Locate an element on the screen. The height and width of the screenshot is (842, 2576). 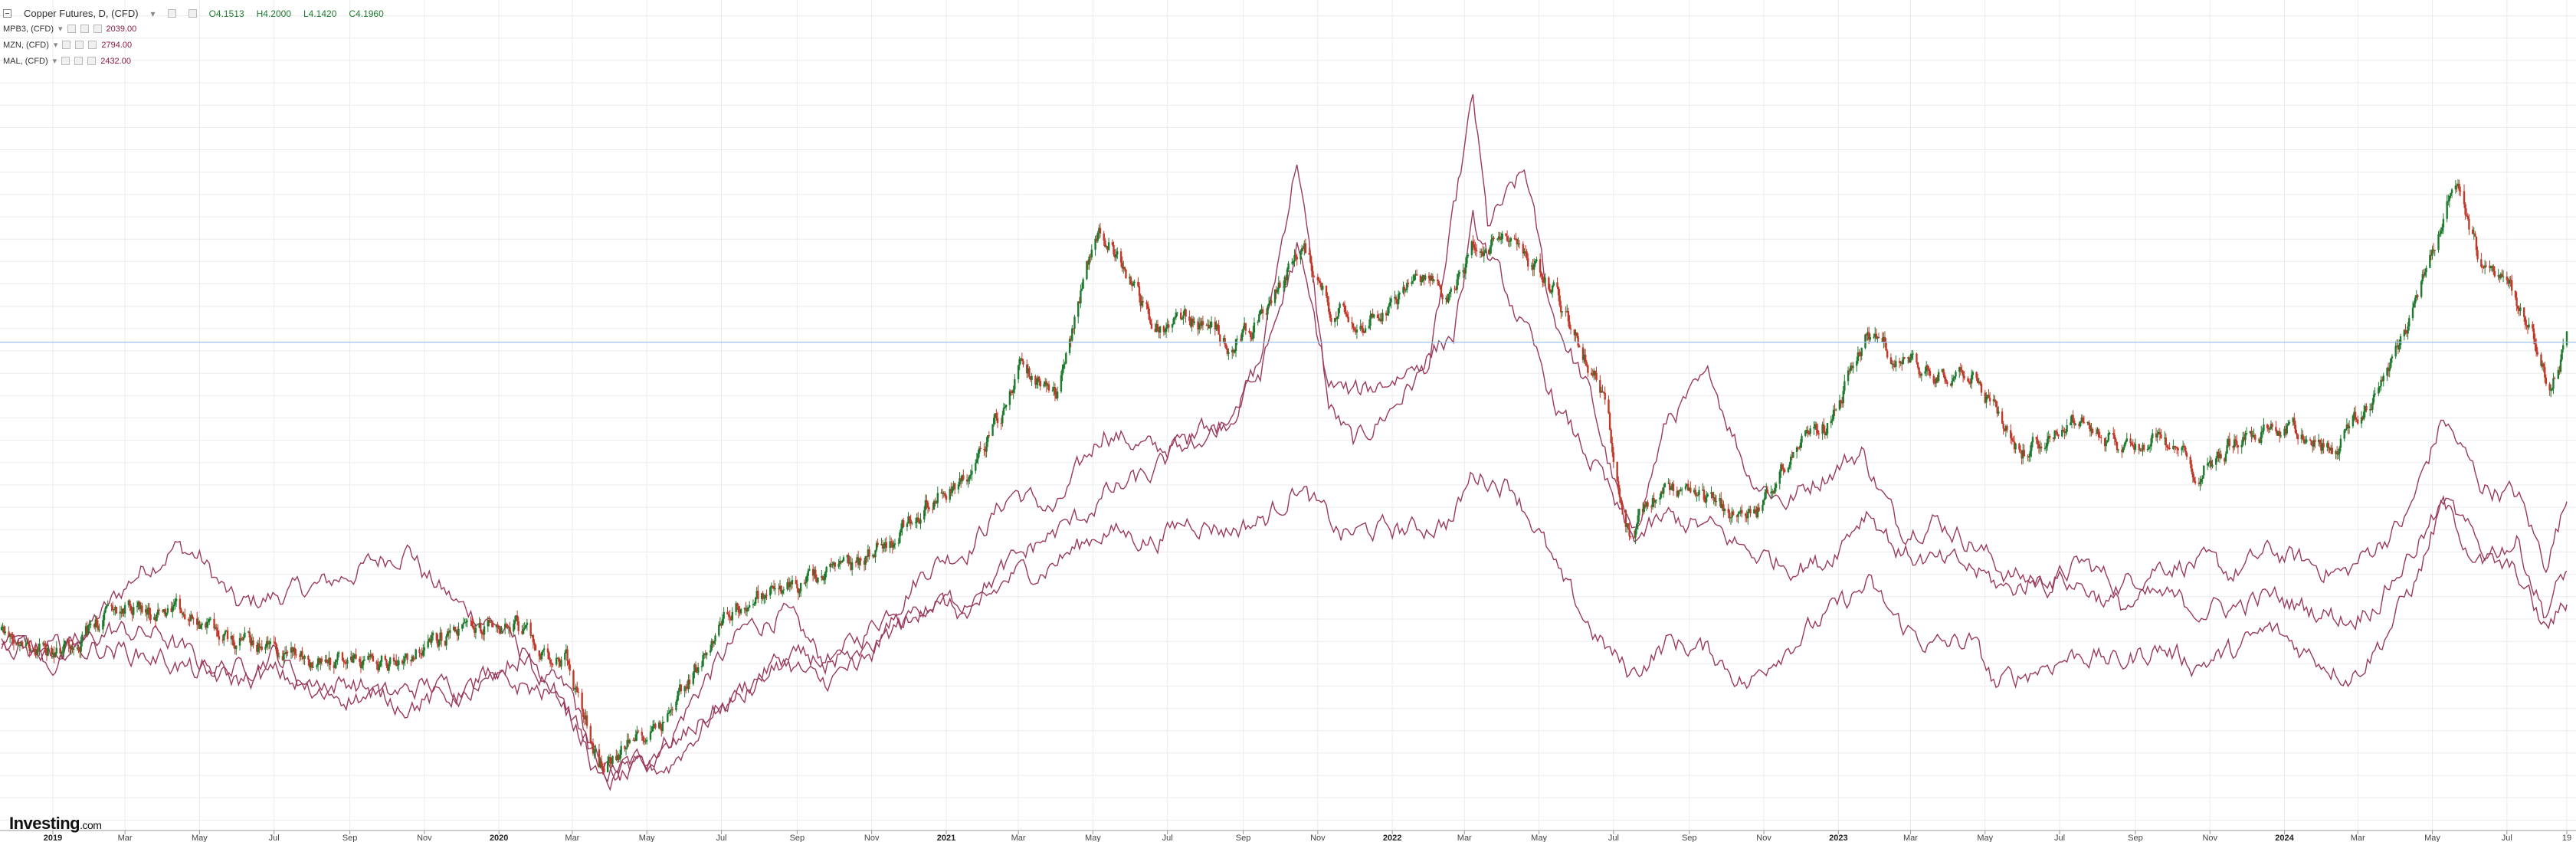
main-symbol-name: Copper Futures, D, (CFD) is located at coordinates (82, 13).